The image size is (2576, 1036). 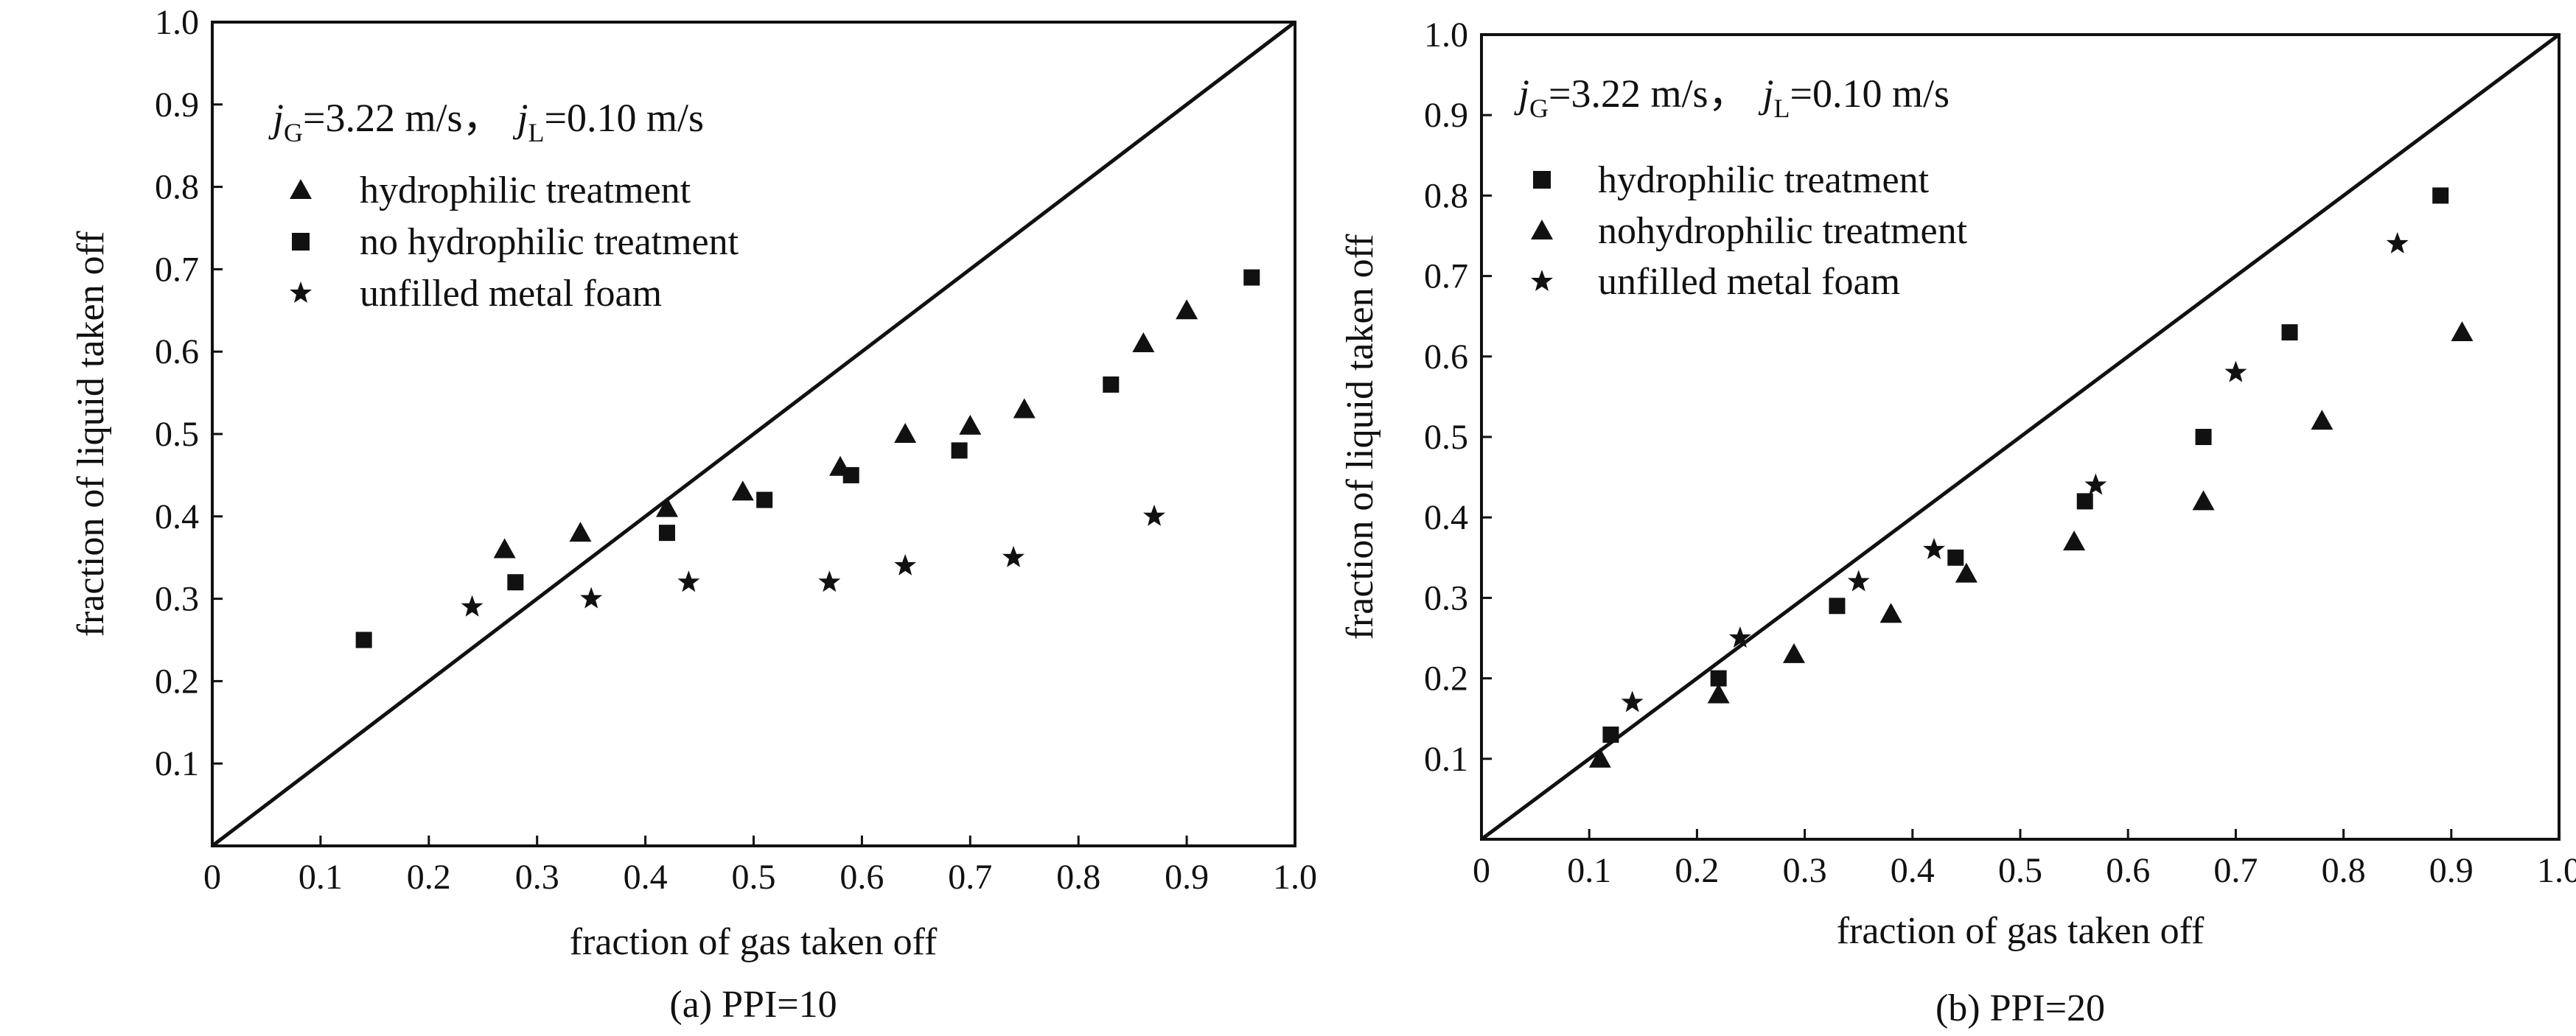 I want to click on x-axis-label: fraction of gas taken off, so click(x=754, y=942).